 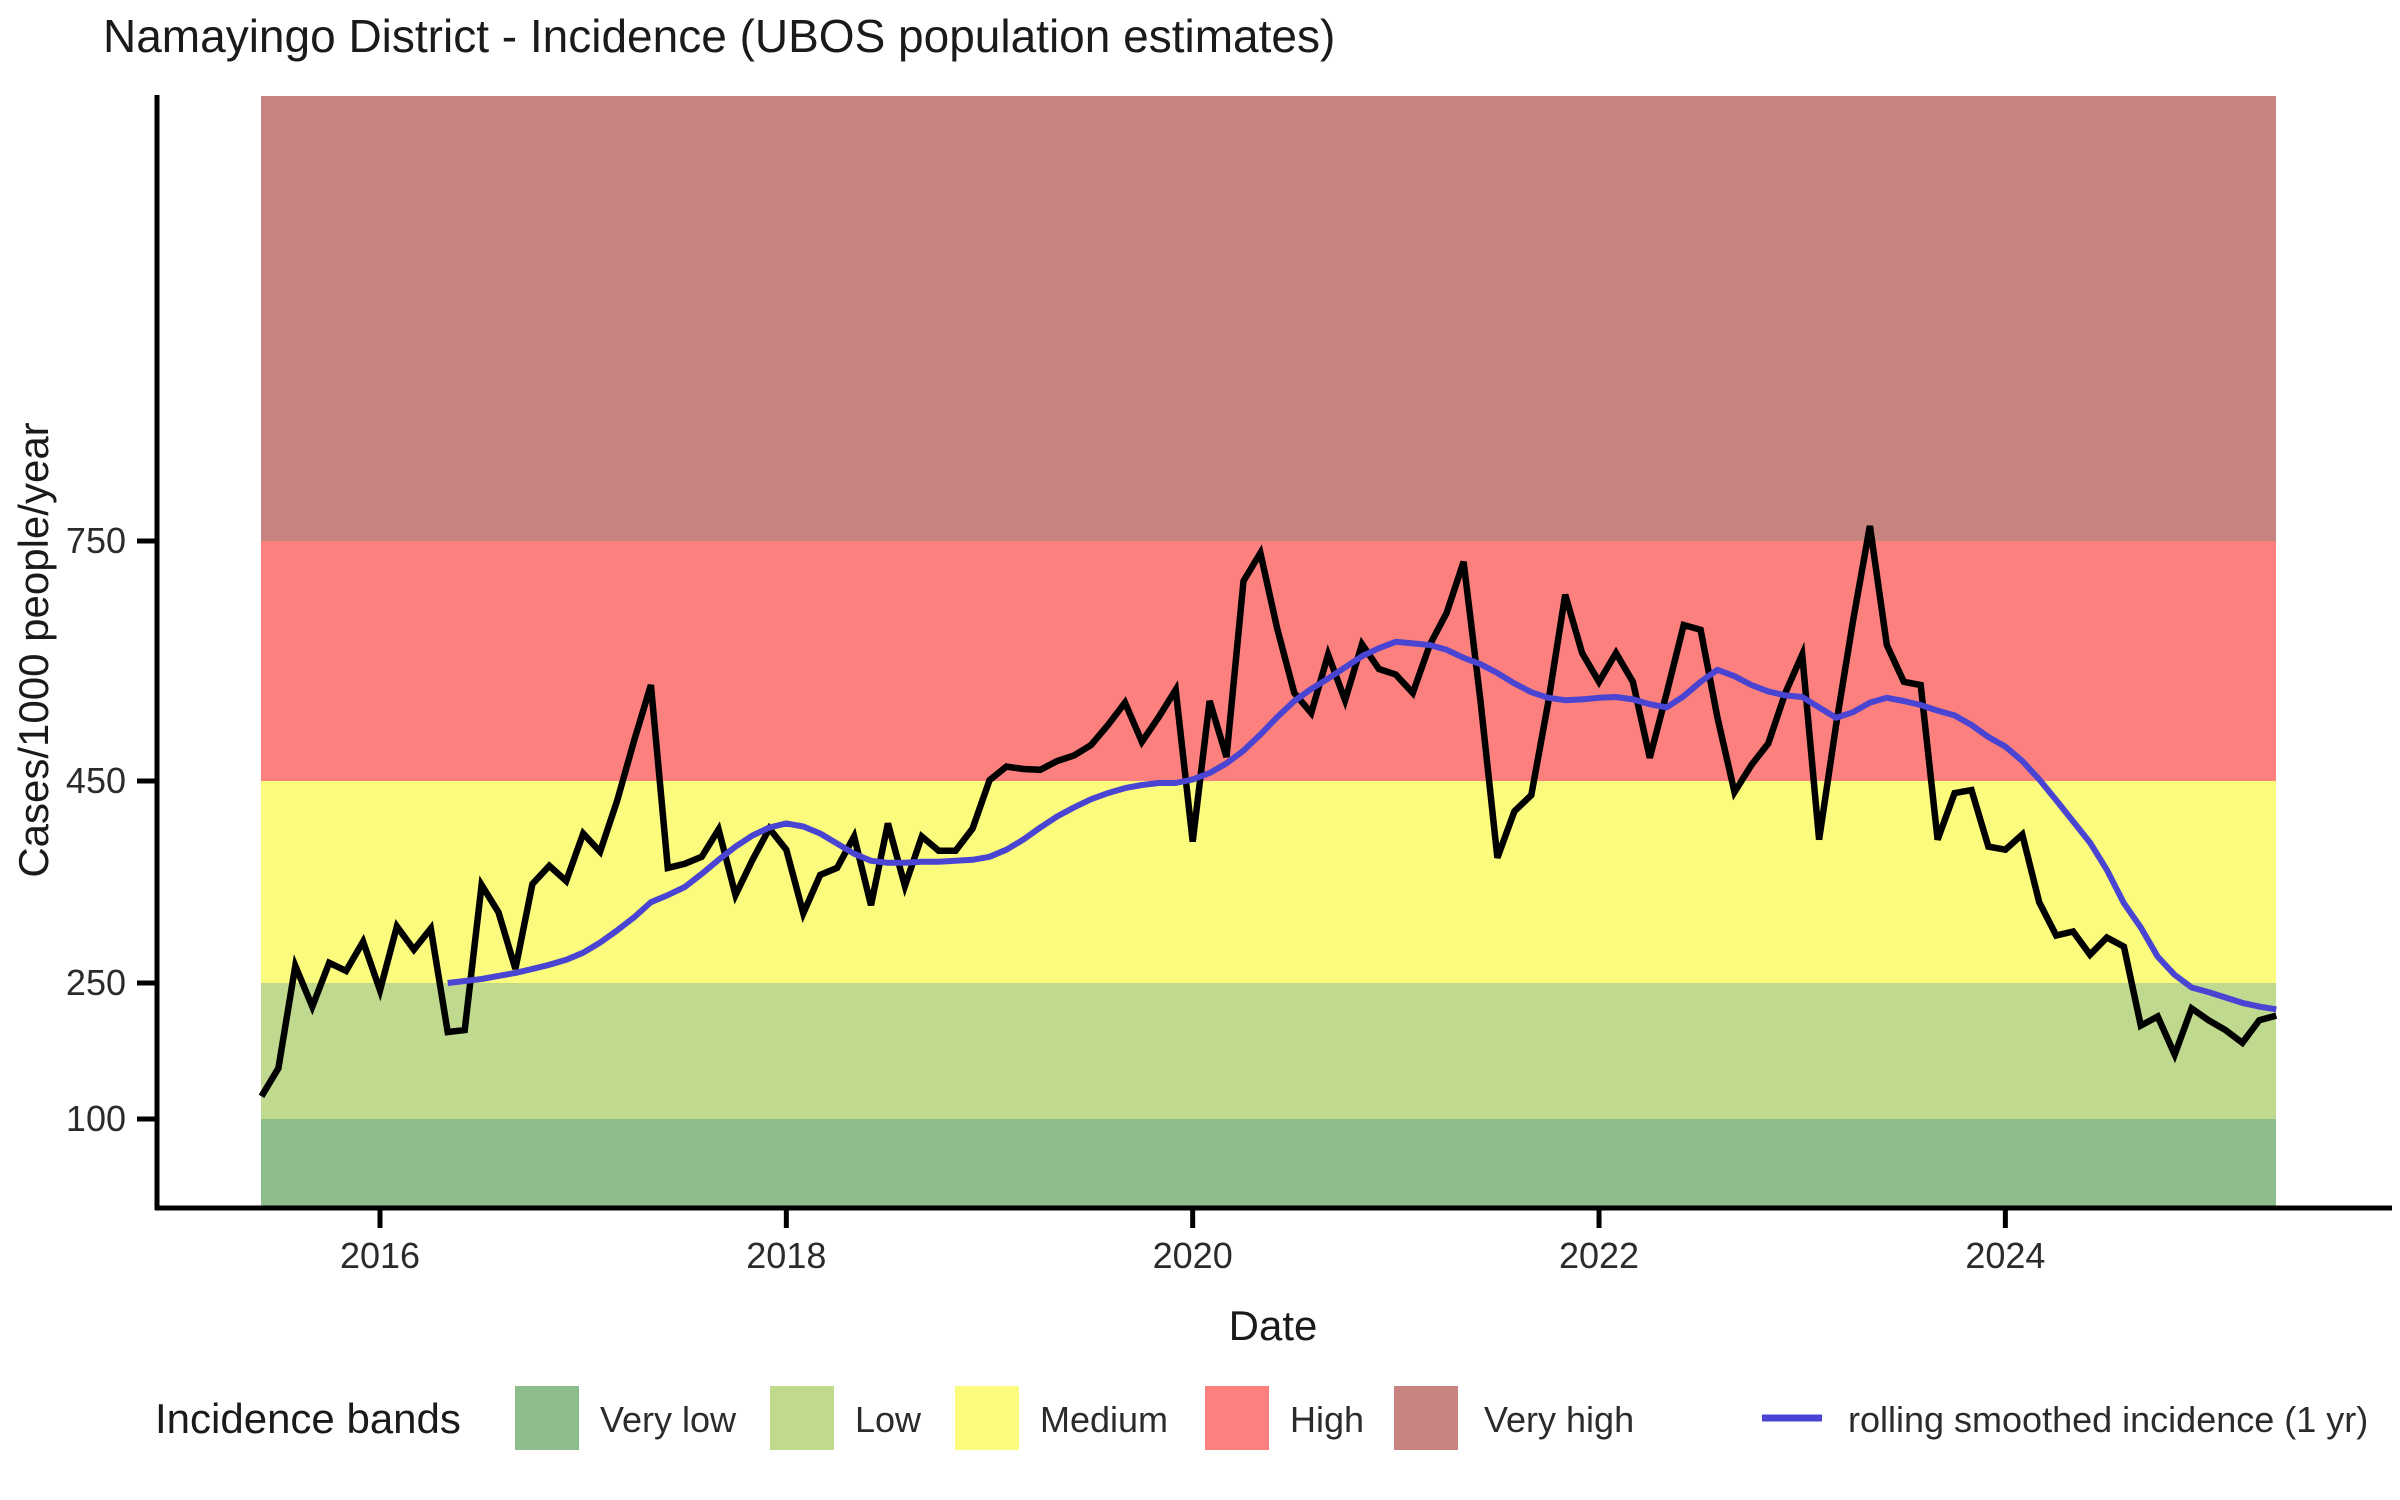 What do you see at coordinates (1559, 1419) in the screenshot?
I see `legend-item-label: Very high` at bounding box center [1559, 1419].